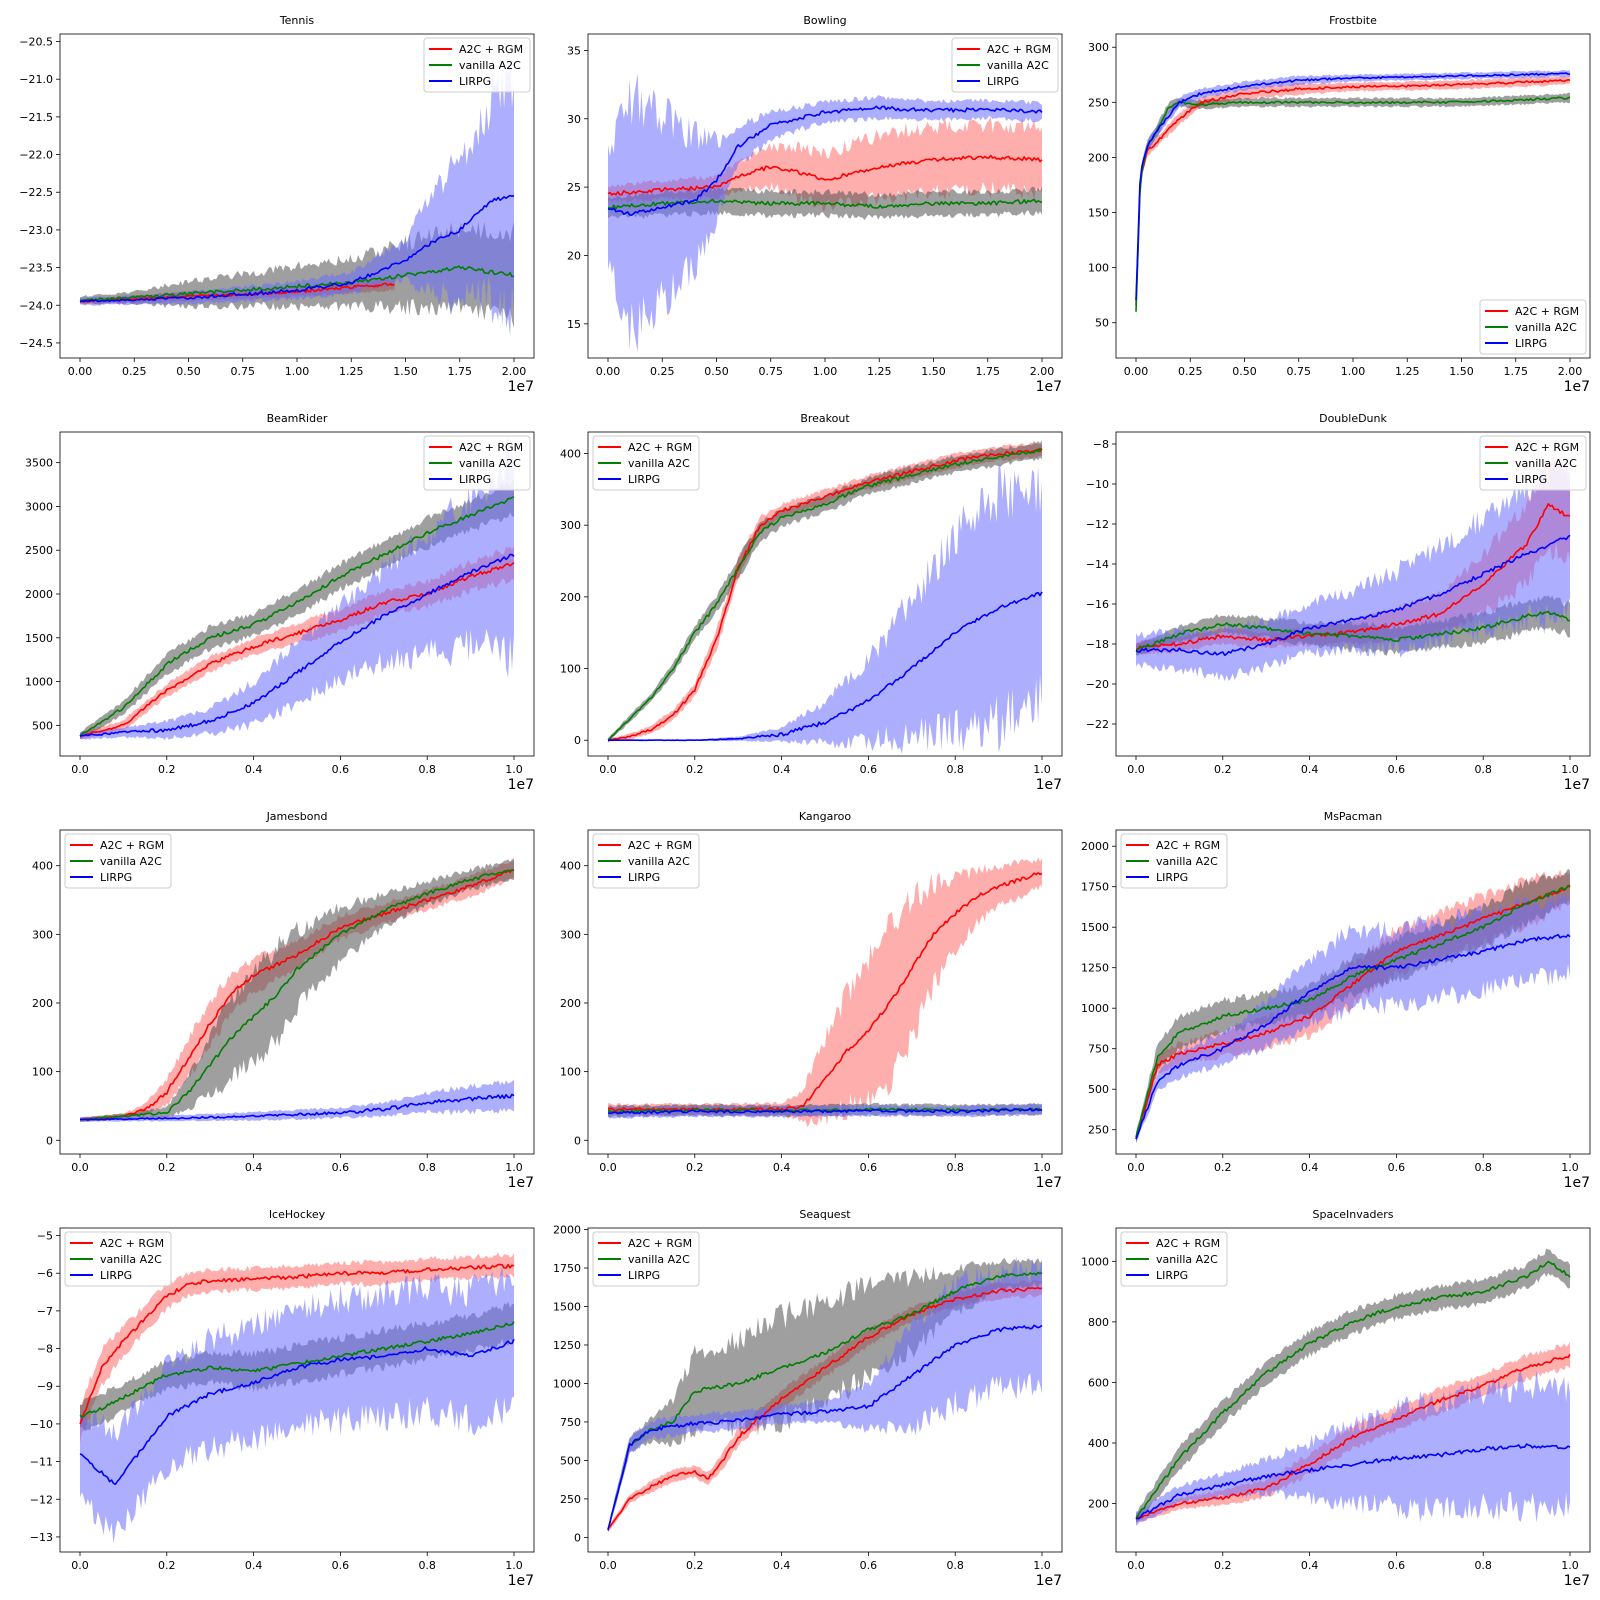  What do you see at coordinates (1136, 371) in the screenshot?
I see `x-tick-label: 0.00` at bounding box center [1136, 371].